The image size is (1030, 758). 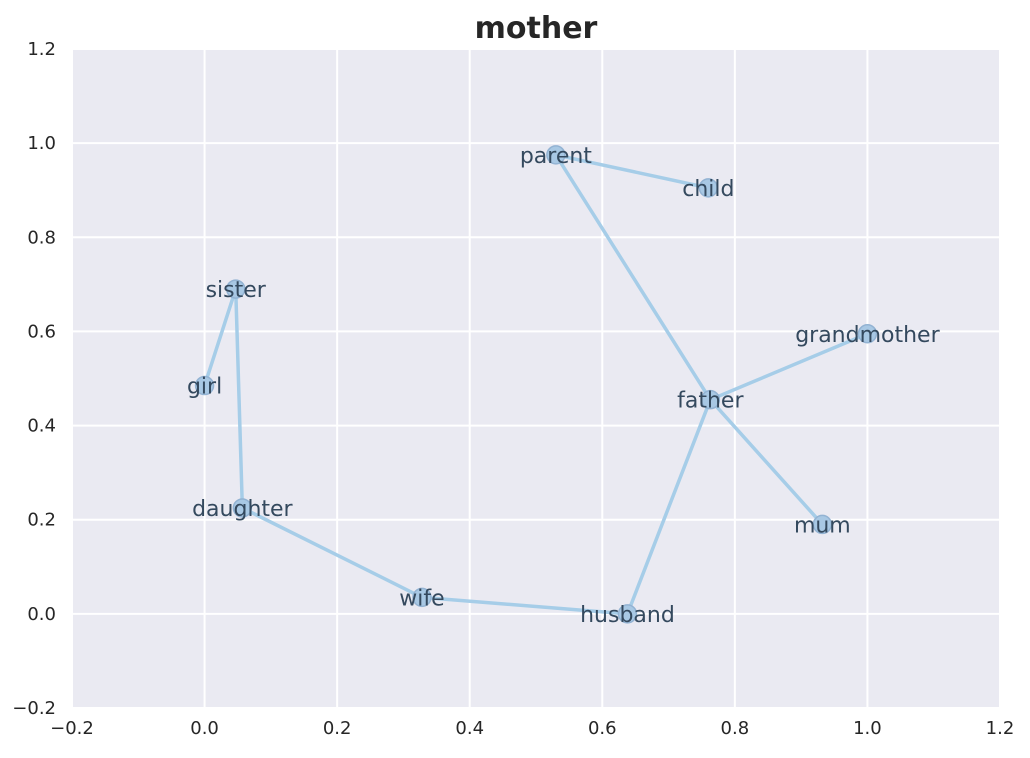 What do you see at coordinates (34, 379) in the screenshot?
I see `y-axis: −0.2 0.0 0.2 0.4 0.6 0.8 1.0 1.2` at bounding box center [34, 379].